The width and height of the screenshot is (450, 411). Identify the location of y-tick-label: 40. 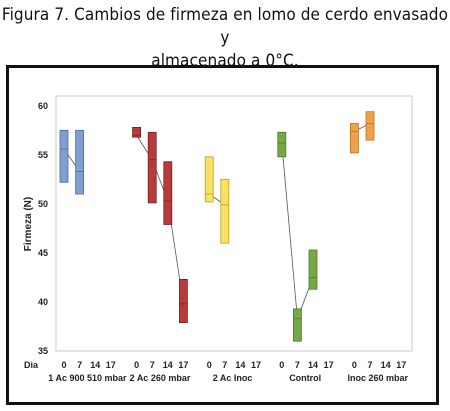
(43, 302).